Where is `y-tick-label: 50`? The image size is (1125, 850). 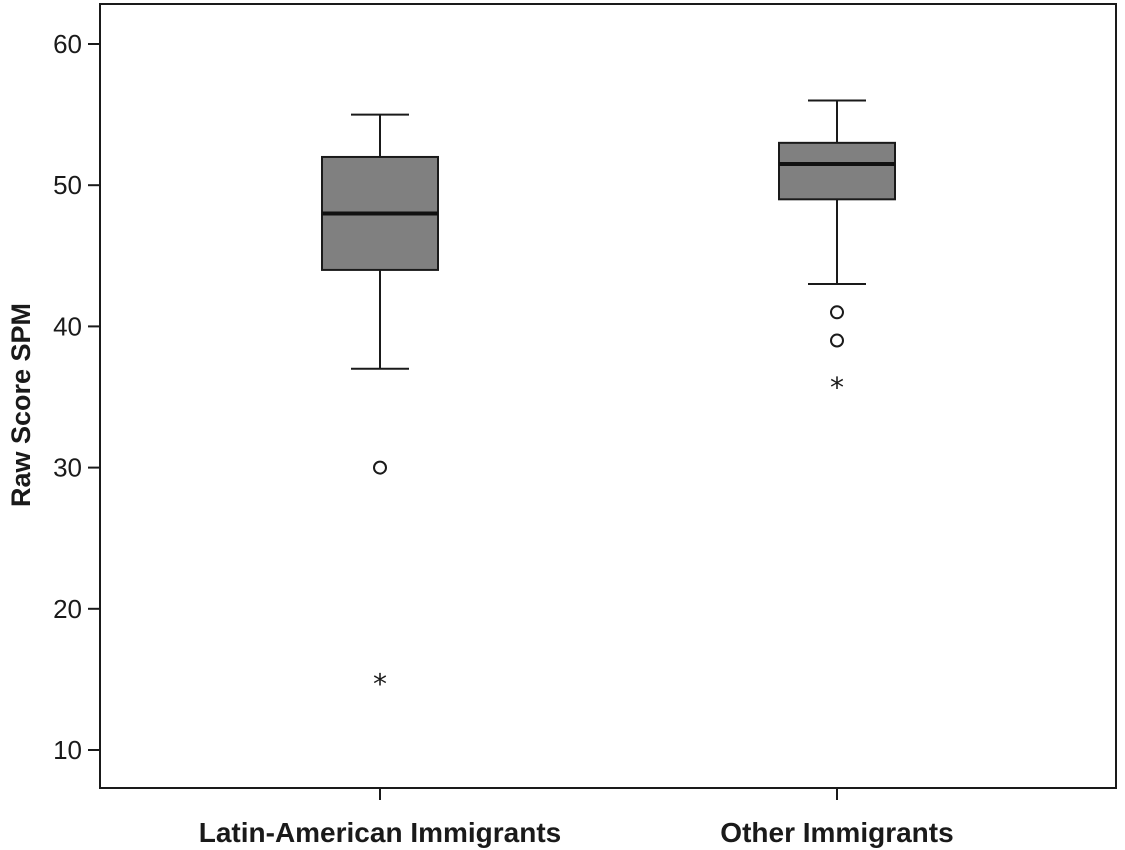
y-tick-label: 50 is located at coordinates (67, 185).